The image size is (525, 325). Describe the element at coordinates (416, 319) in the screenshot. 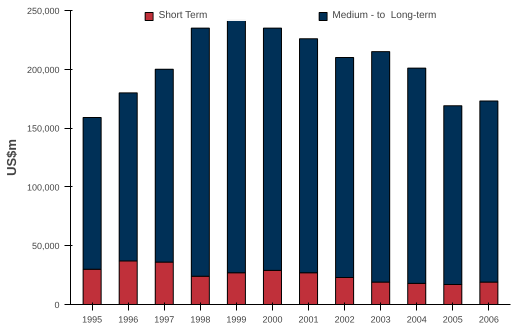

I see `x-tick-label: 2004` at that location.